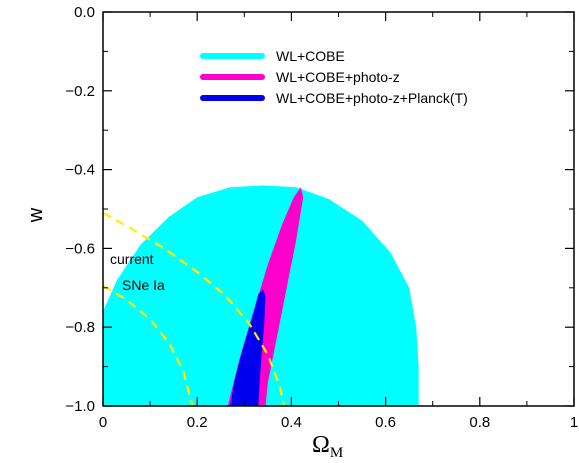 This screenshot has height=463, width=579. Describe the element at coordinates (574, 422) in the screenshot. I see `x-tick-label: 1` at that location.